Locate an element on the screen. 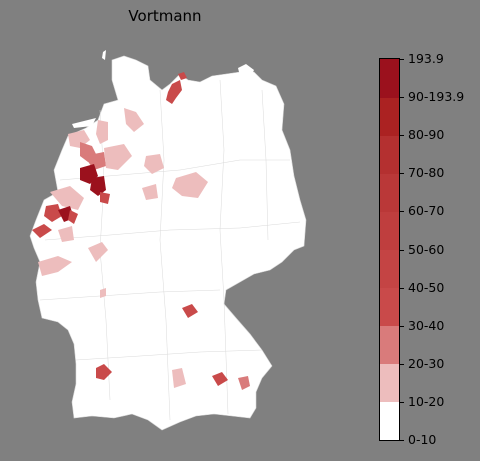 This screenshot has width=480, height=461. region-aachen is located at coordinates (42, 231).